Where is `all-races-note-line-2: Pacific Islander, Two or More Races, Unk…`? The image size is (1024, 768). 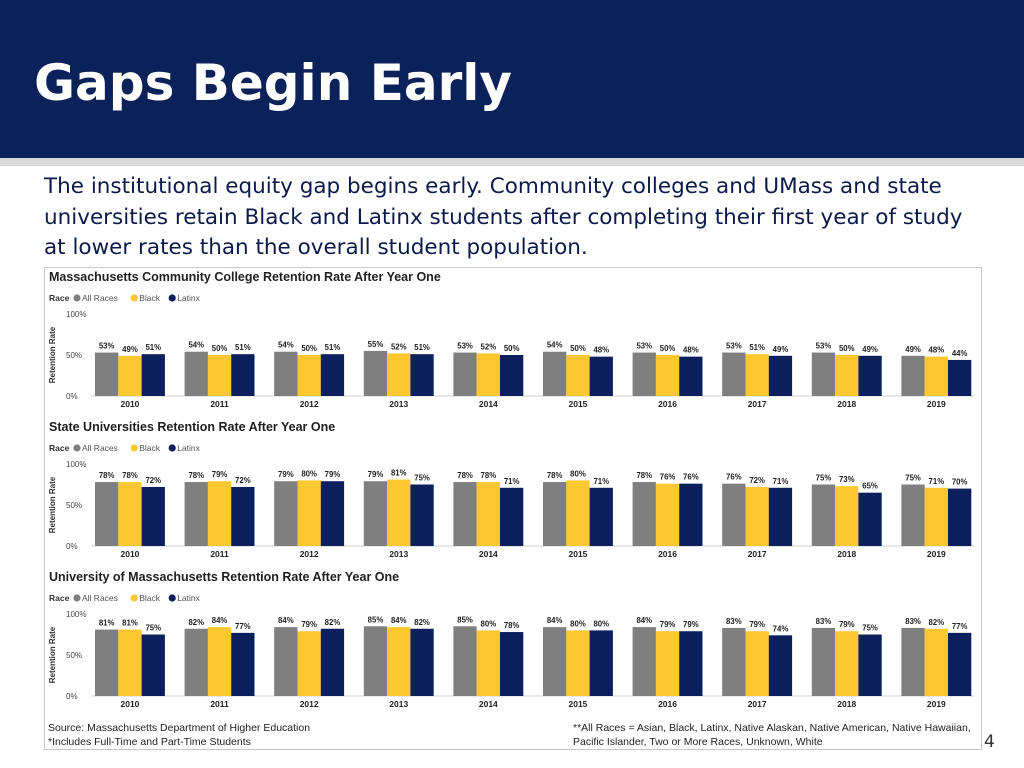
all-races-note-line-2: Pacific Islander, Two or More Races, Unk… is located at coordinates (698, 742).